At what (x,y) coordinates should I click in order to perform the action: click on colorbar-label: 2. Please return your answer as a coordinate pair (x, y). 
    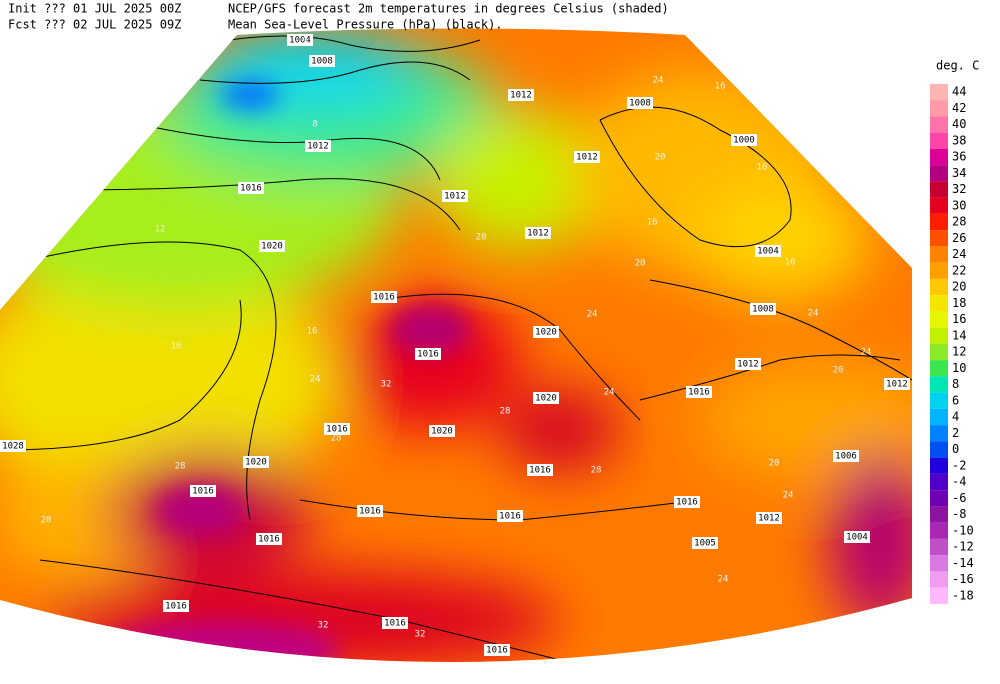
    Looking at the image, I should click on (955, 433).